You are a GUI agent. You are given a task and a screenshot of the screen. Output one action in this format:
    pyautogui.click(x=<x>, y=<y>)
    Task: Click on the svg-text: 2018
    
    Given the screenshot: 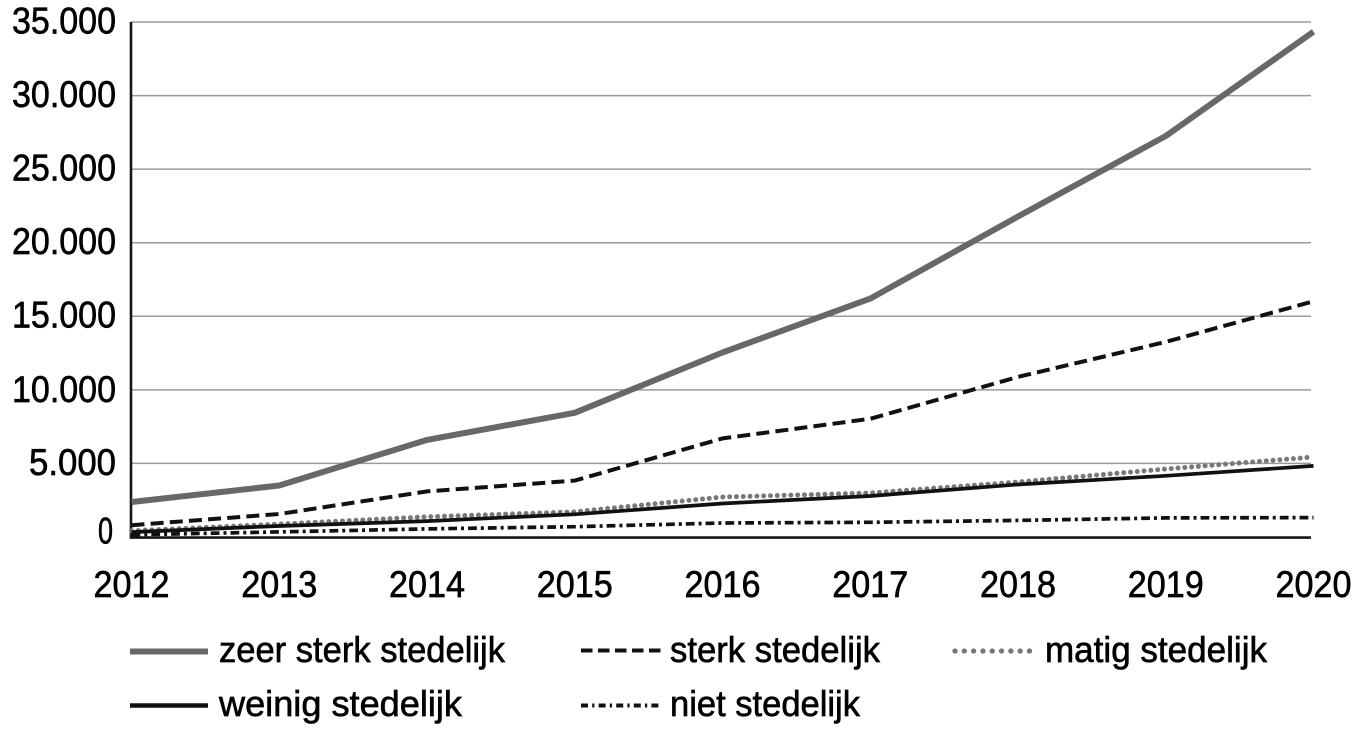 What is the action you would take?
    pyautogui.click(x=1018, y=584)
    